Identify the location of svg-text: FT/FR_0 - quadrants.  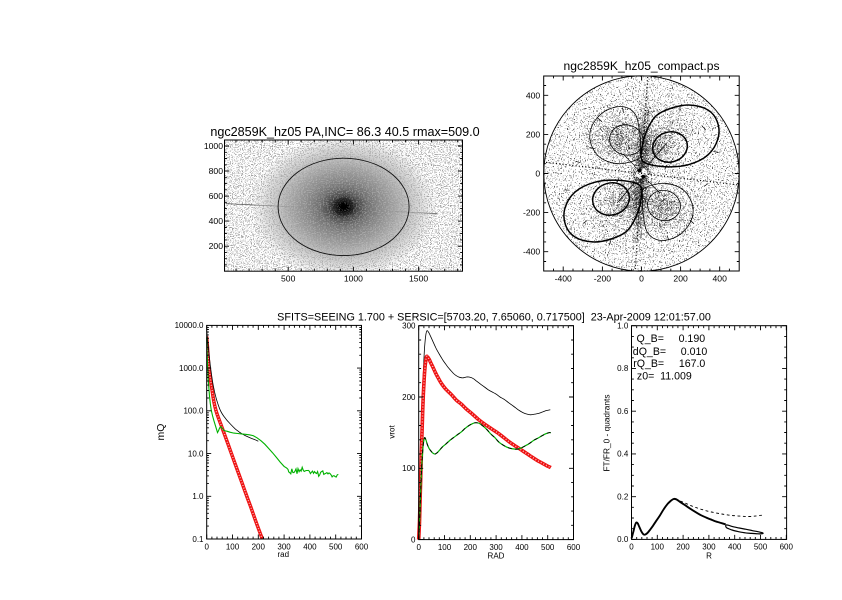
(607, 432).